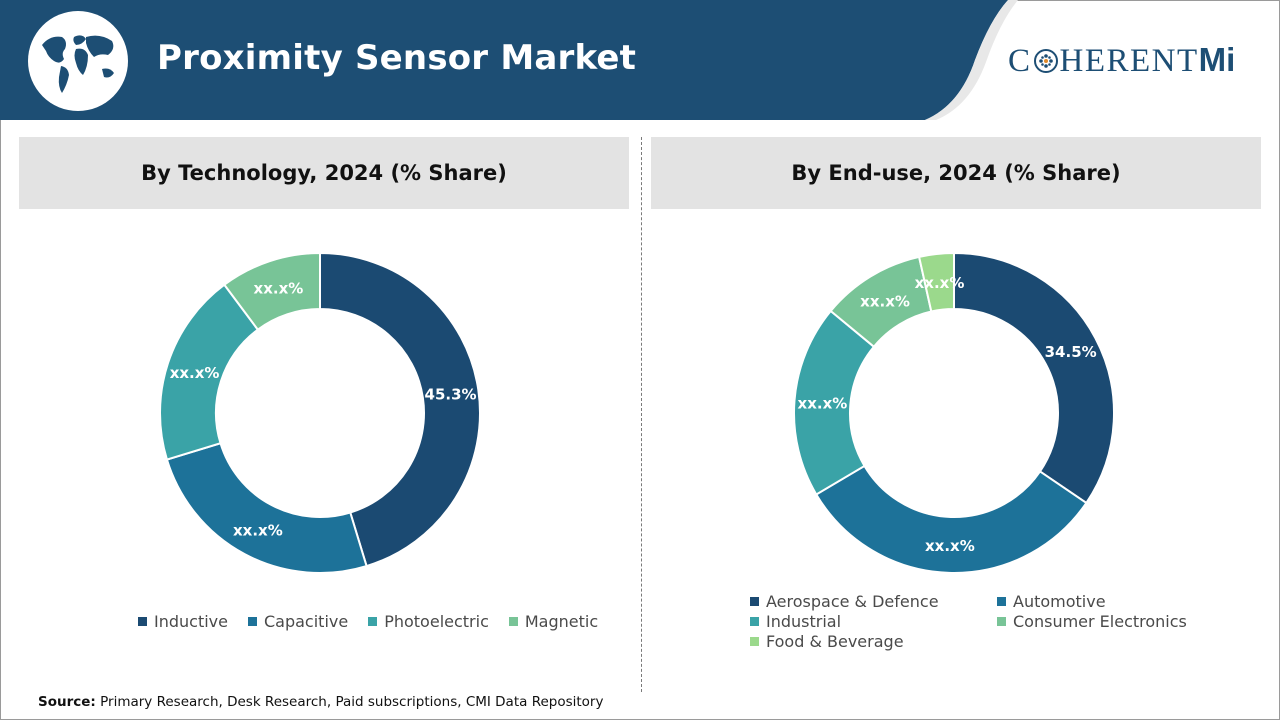  I want to click on technology-legend: Inductive Capacitive Photoelectric Magnetic, so click(368, 621).